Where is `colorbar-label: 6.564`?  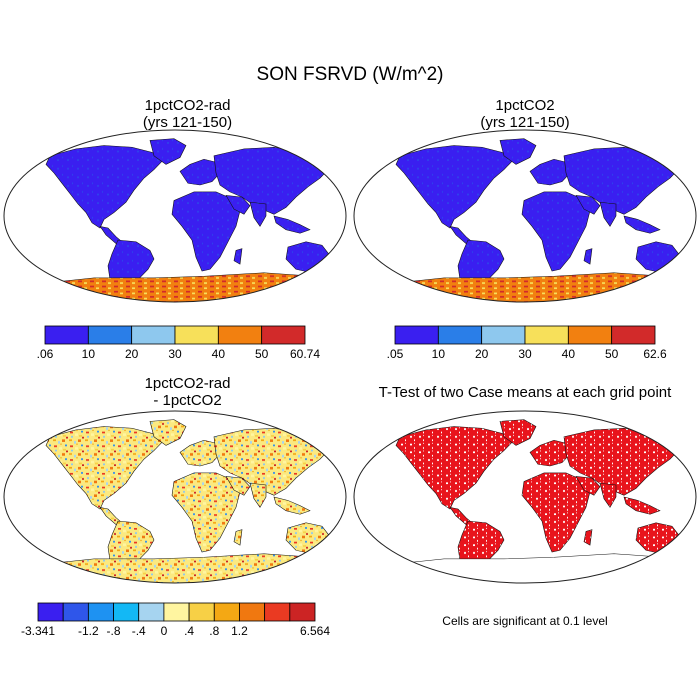
colorbar-label: 6.564 is located at coordinates (315, 631).